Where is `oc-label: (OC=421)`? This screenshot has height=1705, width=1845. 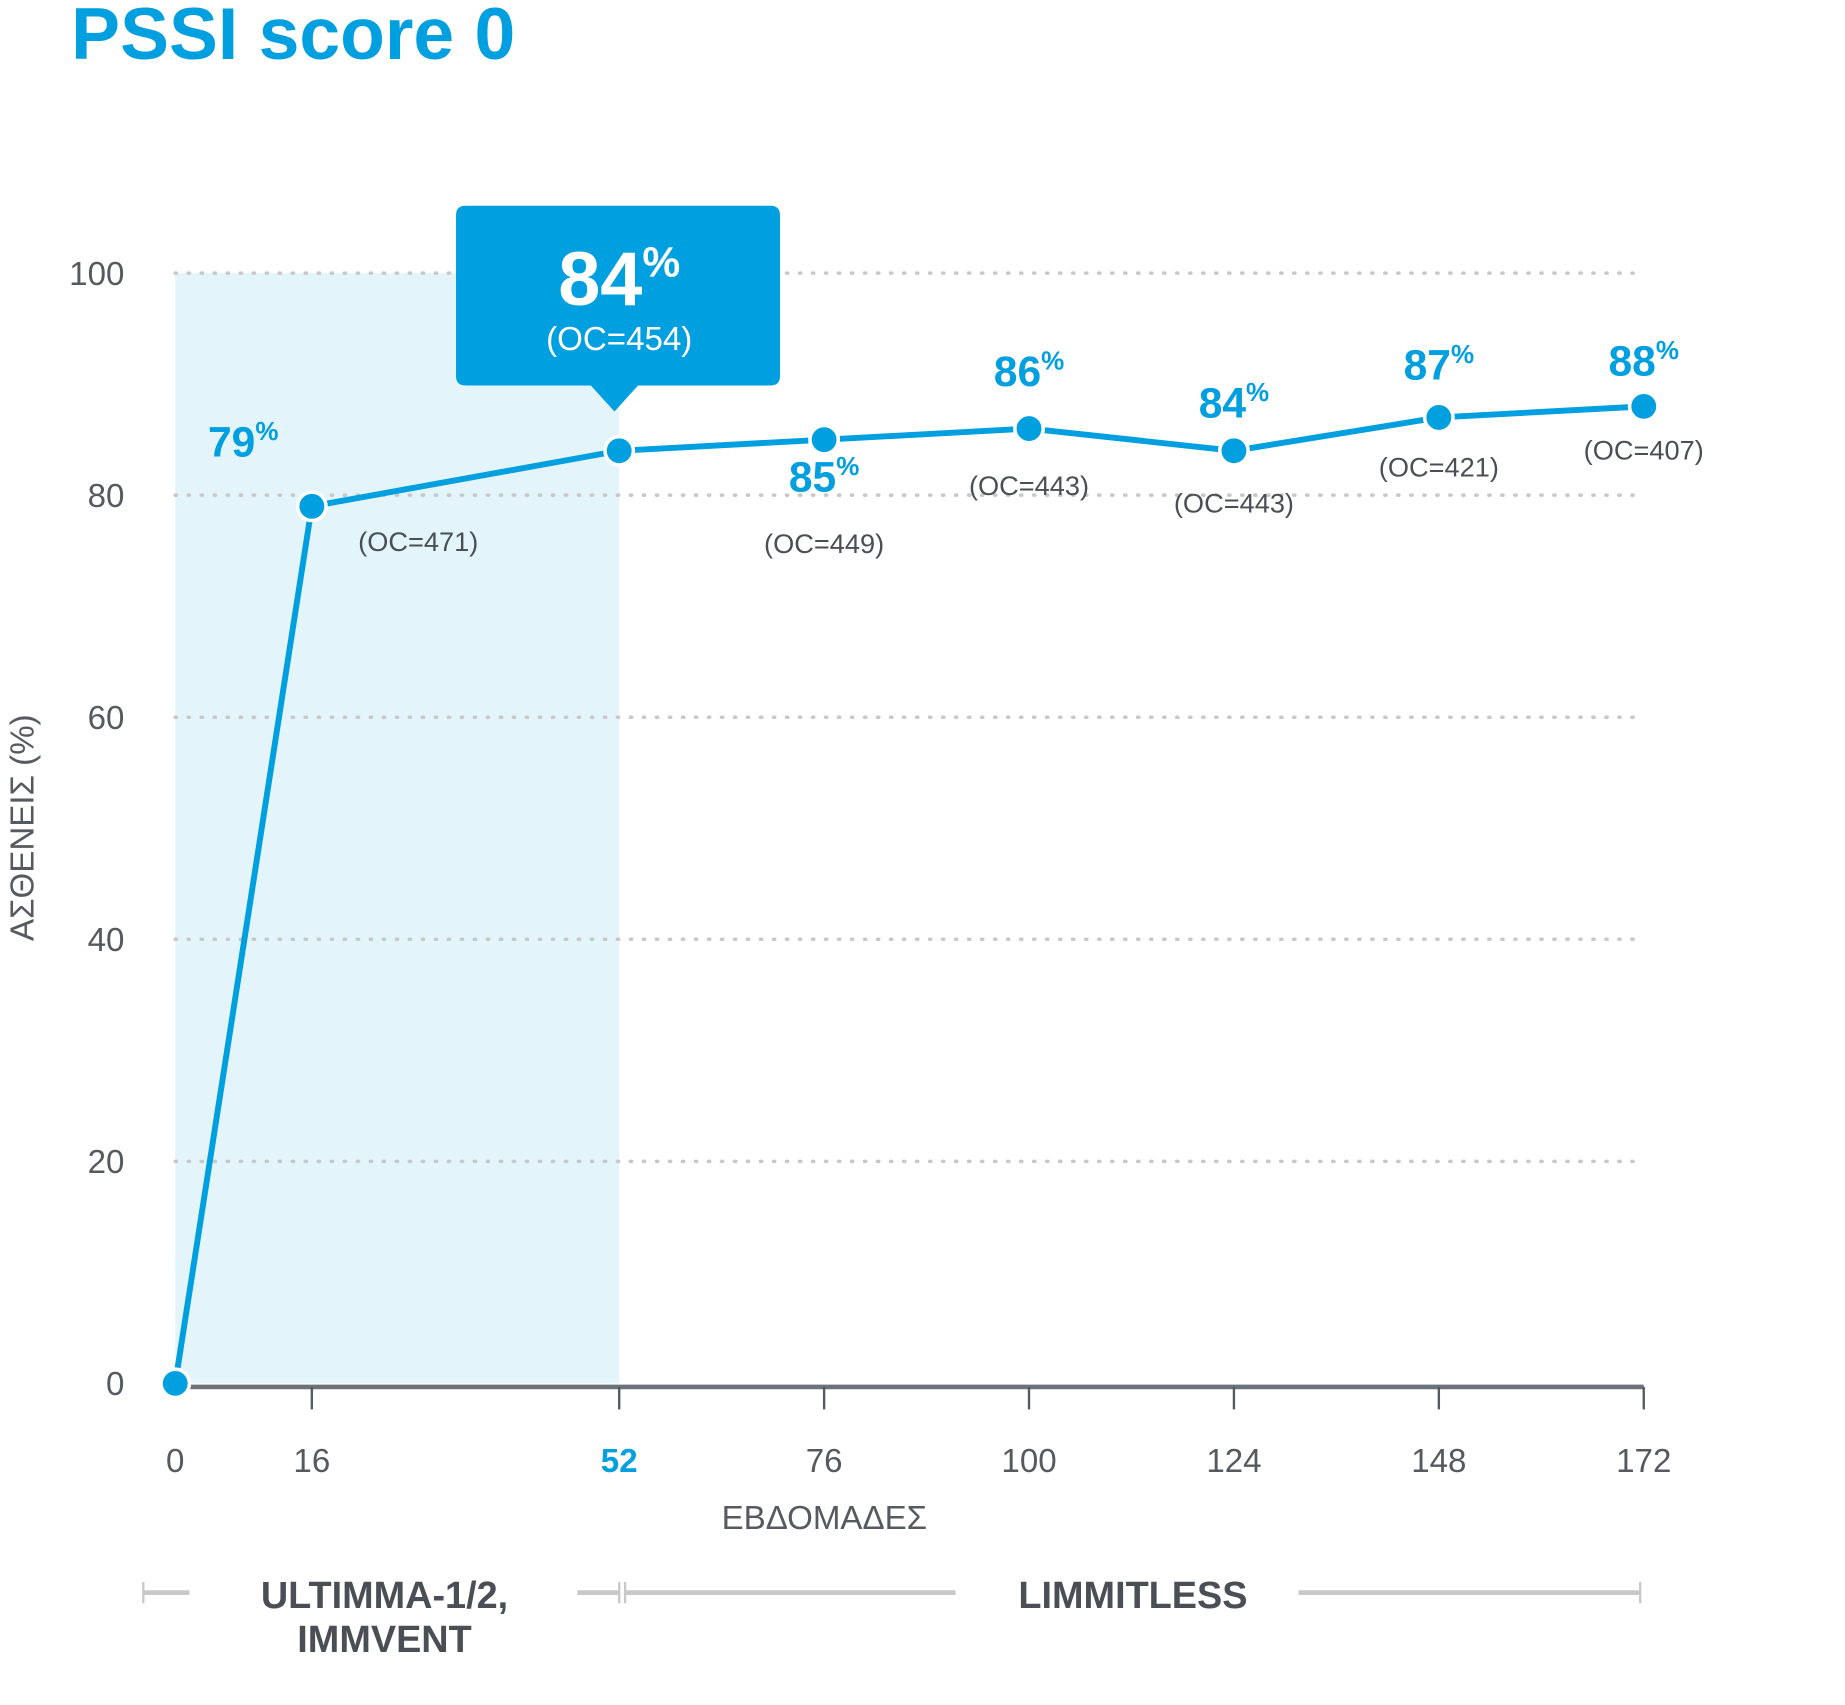
oc-label: (OC=421) is located at coordinates (1439, 467).